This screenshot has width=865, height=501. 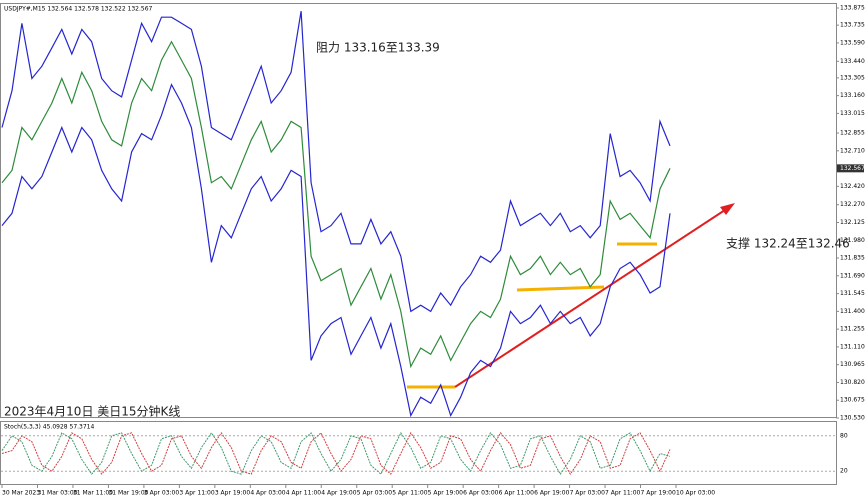 I want to click on x-tick-label: 3 Apr 11:00, so click(x=196, y=493).